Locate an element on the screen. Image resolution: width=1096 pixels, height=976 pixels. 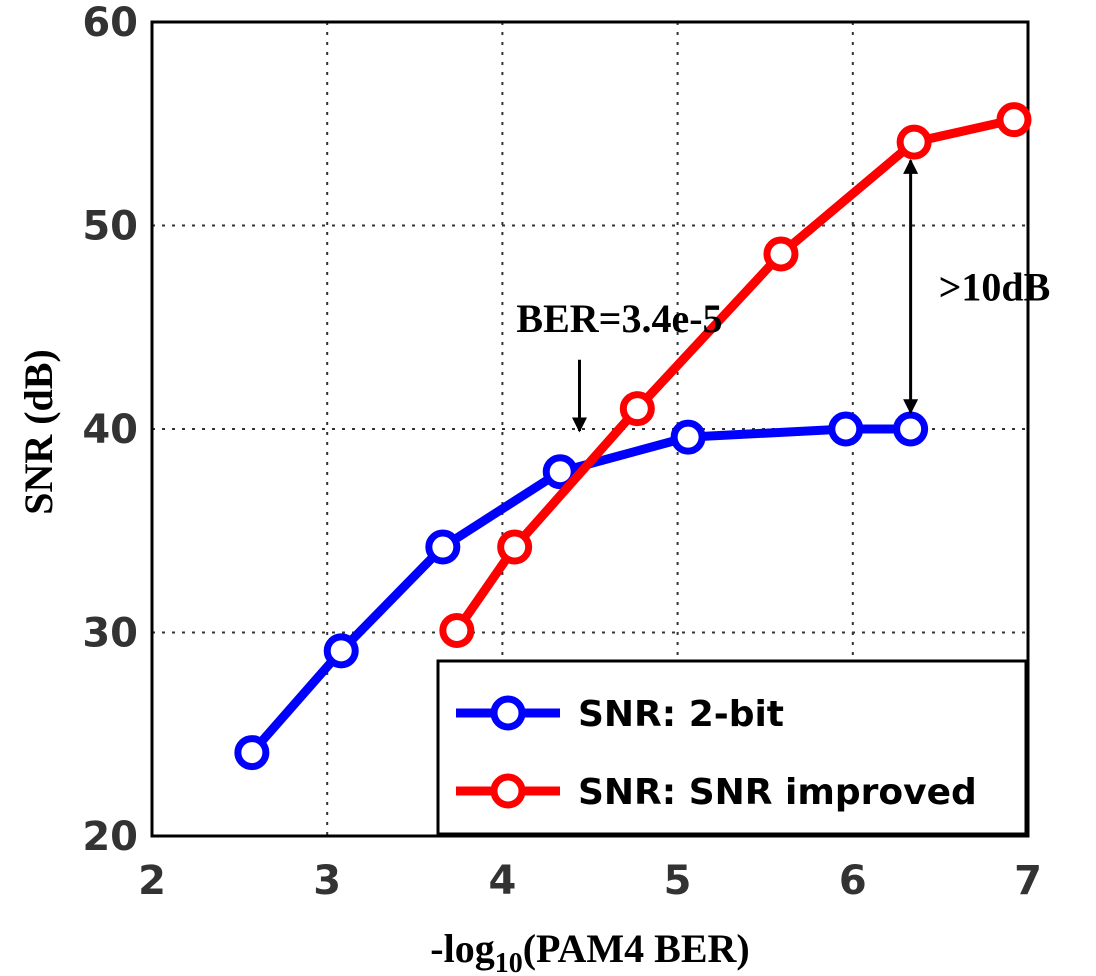
x-tick-label-2: 2 is located at coordinates (152, 881).